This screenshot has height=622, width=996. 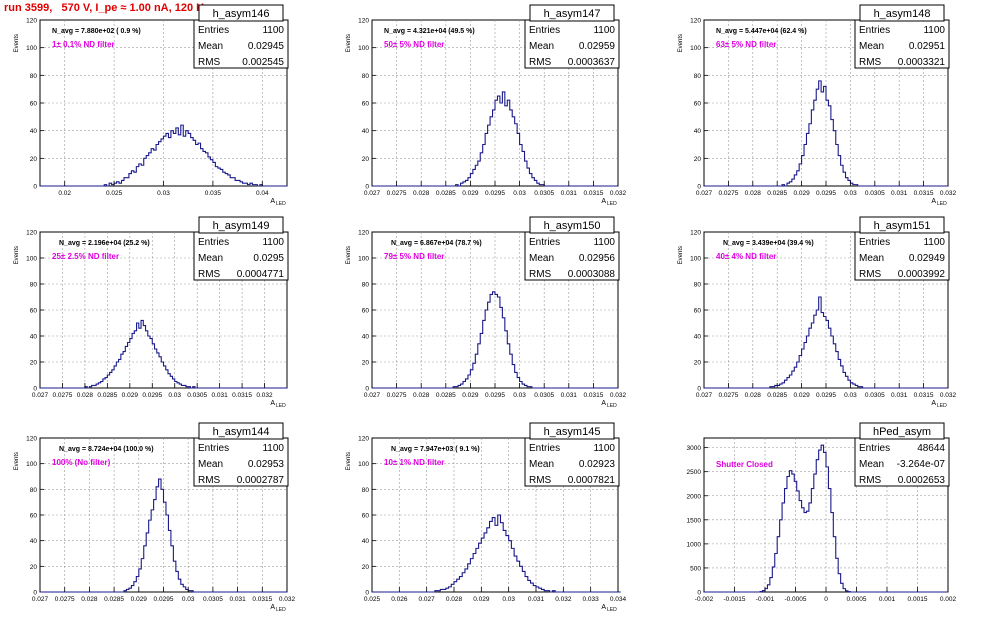 What do you see at coordinates (261, 274) in the screenshot?
I see `stats-value-rms: 0.0004771` at bounding box center [261, 274].